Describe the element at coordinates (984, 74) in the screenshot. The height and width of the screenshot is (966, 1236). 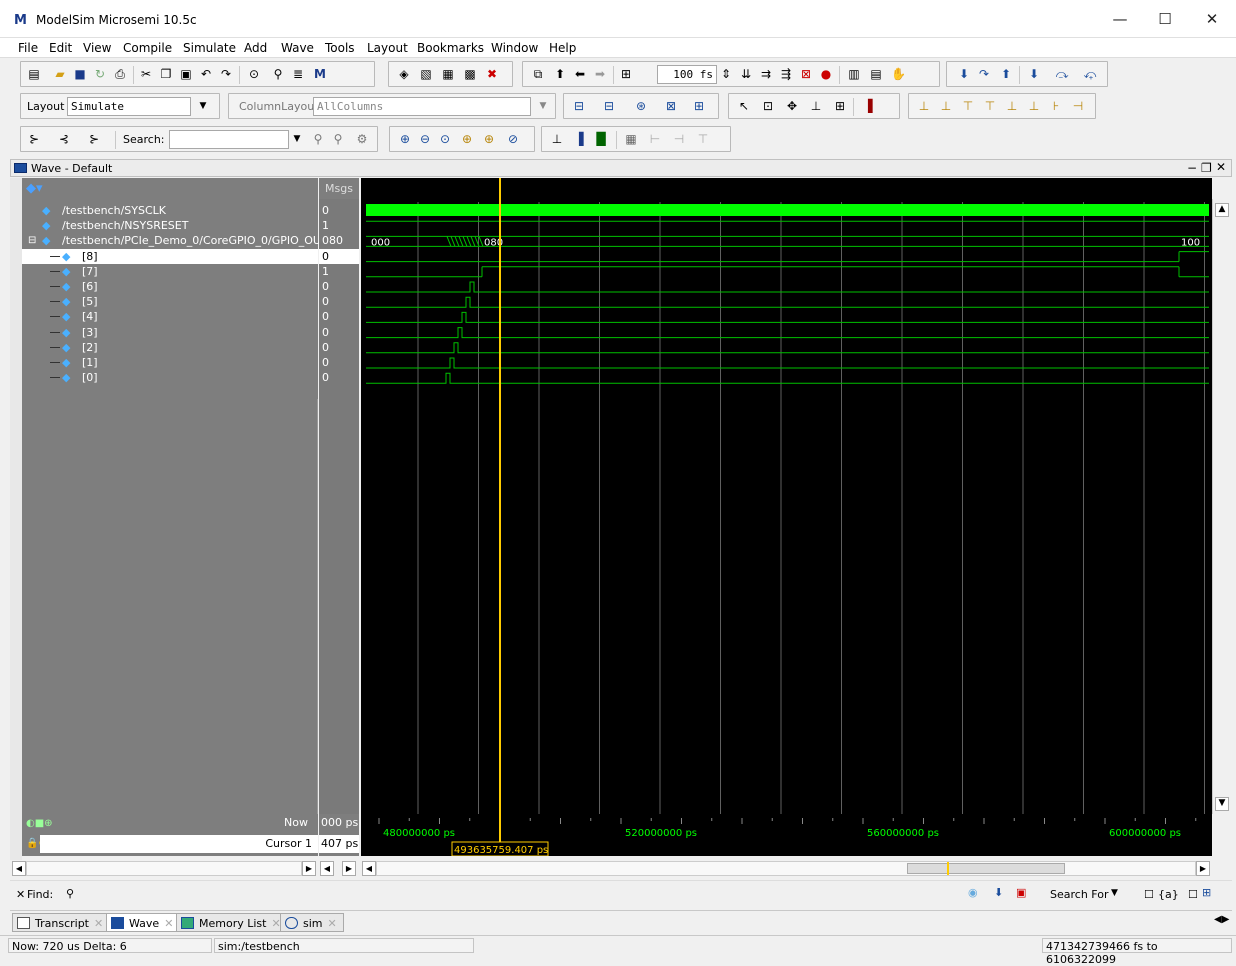
I see `step-over-icon: ↷` at that location.